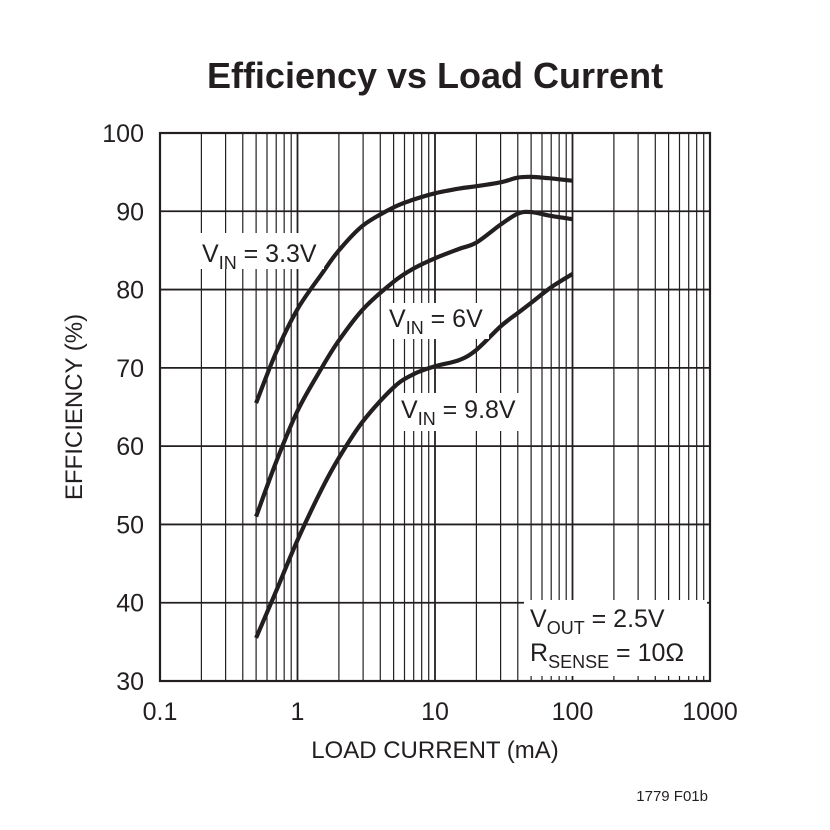 This screenshot has height=830, width=830. I want to click on series-label-vin-3v3-sub: IN, so click(228, 263).